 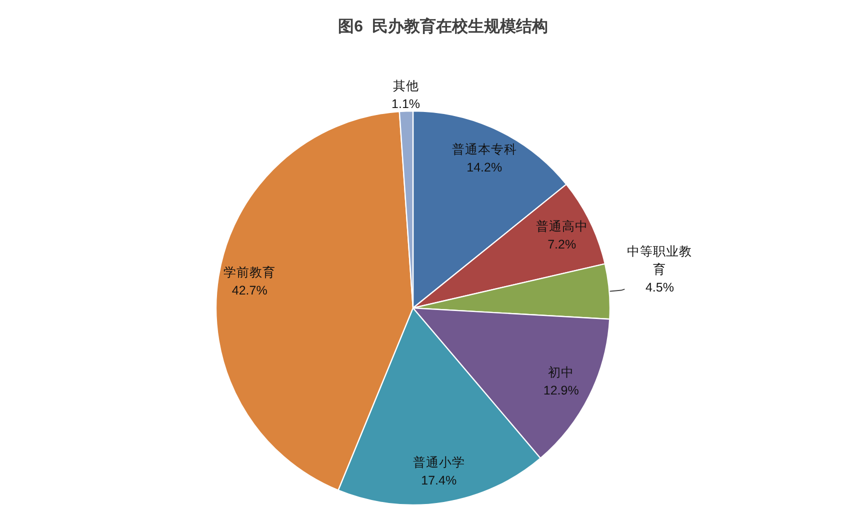 What do you see at coordinates (443, 26) in the screenshot?
I see `chart-title: 图6 民办教育在校生规模结构` at bounding box center [443, 26].